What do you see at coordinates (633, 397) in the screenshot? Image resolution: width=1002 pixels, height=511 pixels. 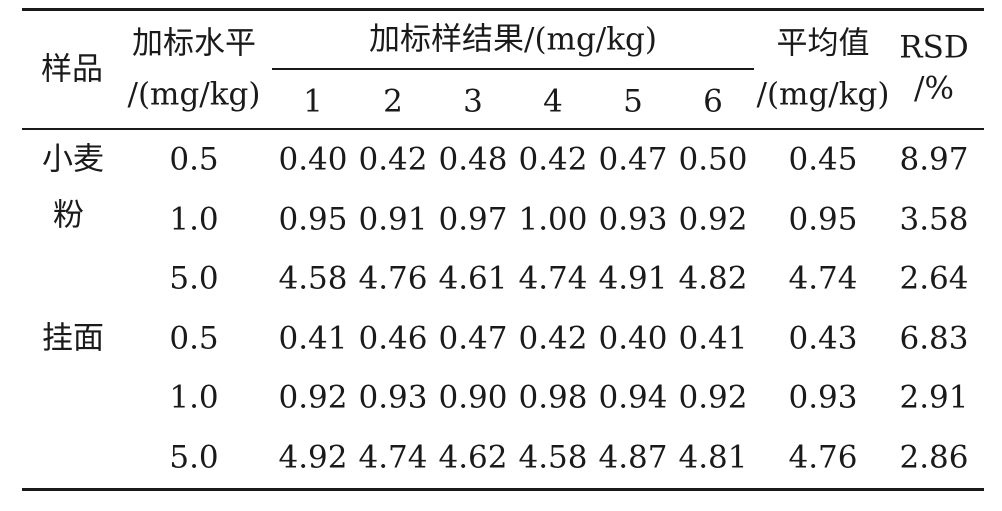 I see `replicate-value: 0.94` at bounding box center [633, 397].